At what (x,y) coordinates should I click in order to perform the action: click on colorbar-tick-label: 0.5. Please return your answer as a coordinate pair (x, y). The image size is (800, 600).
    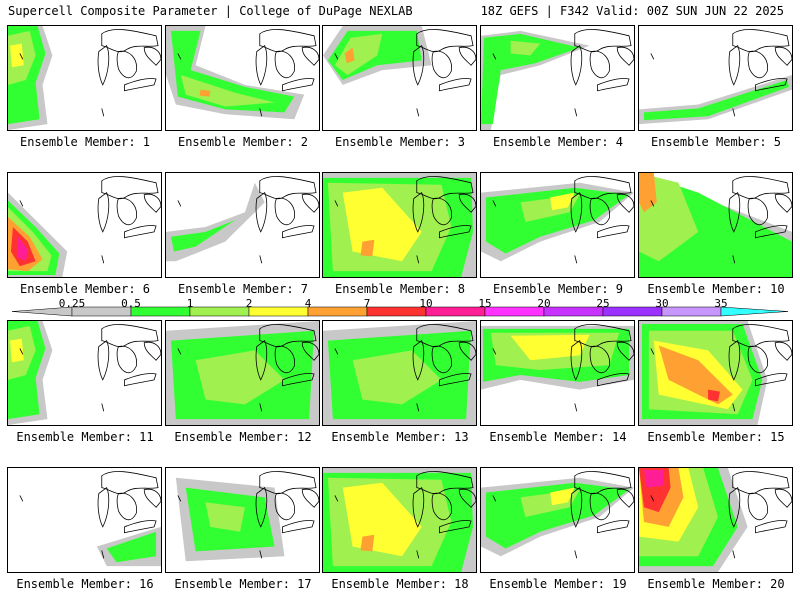
    Looking at the image, I should click on (131, 303).